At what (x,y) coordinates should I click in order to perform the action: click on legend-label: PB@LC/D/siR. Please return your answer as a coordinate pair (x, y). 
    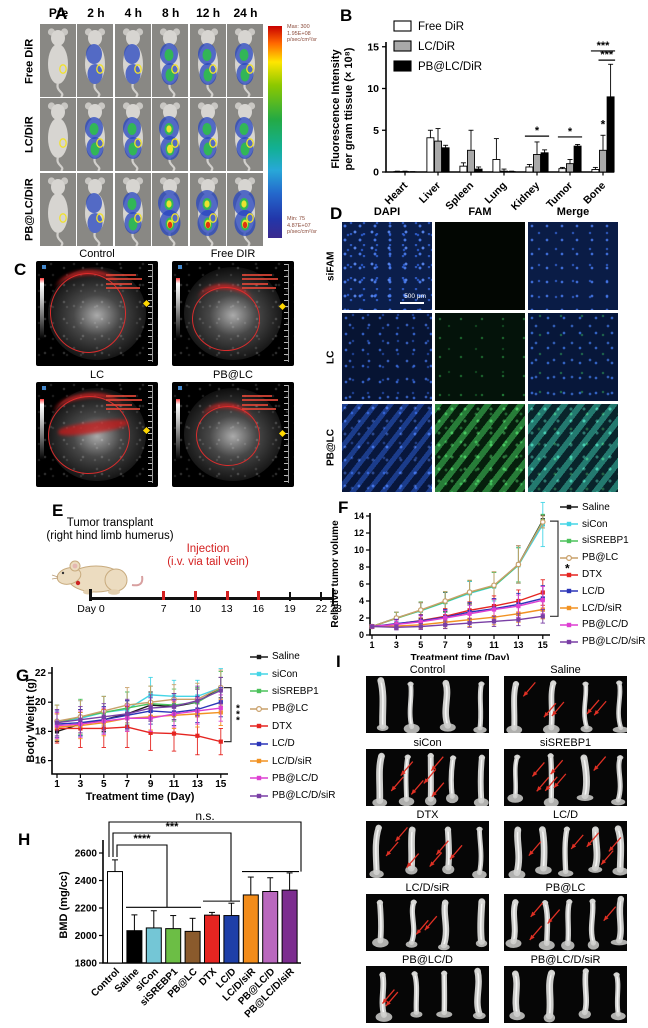
    Looking at the image, I should click on (304, 796).